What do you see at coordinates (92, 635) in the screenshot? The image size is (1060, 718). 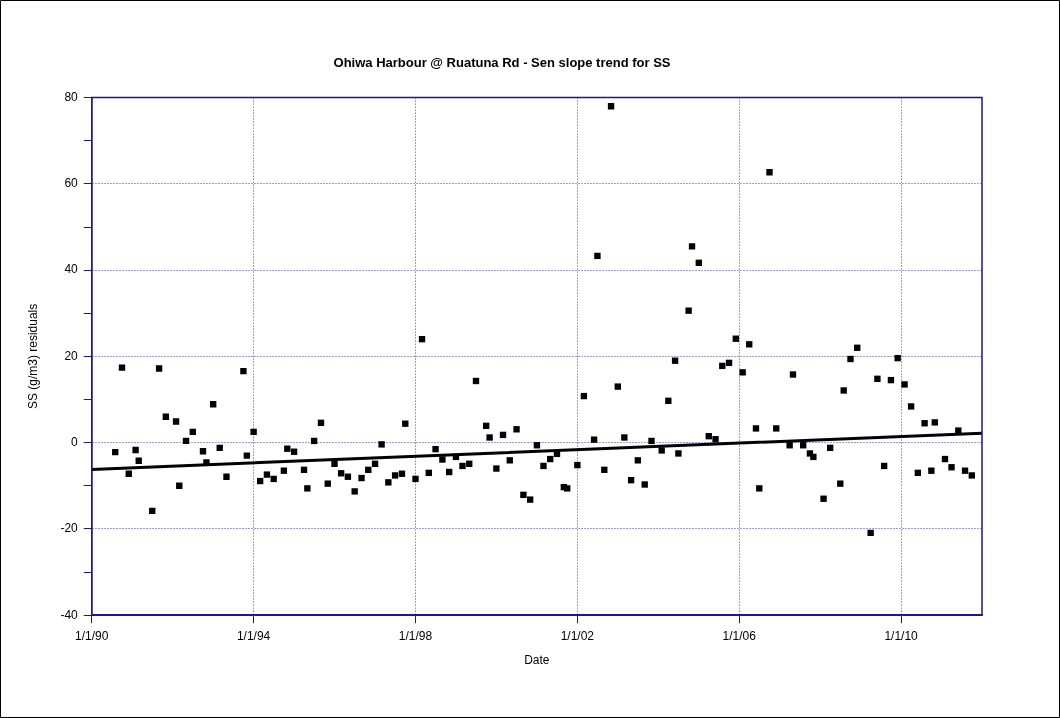 I see `x-tick-label: 1/1/90` at bounding box center [92, 635].